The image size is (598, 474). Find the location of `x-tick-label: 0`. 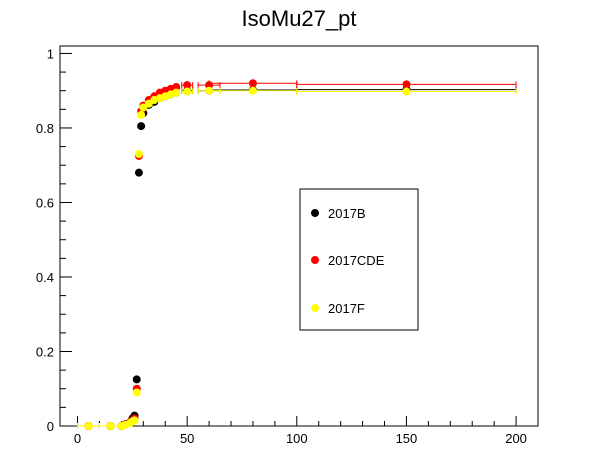

x-tick-label: 0 is located at coordinates (77, 438).